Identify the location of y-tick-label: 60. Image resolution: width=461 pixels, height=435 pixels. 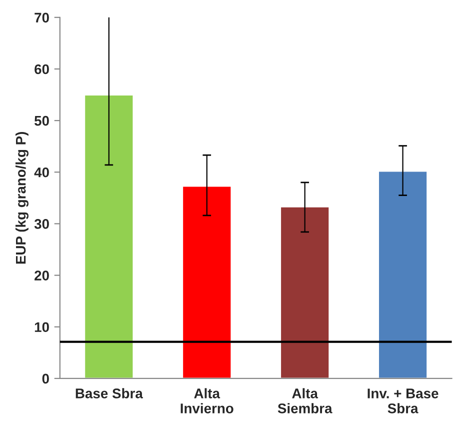
(41, 69).